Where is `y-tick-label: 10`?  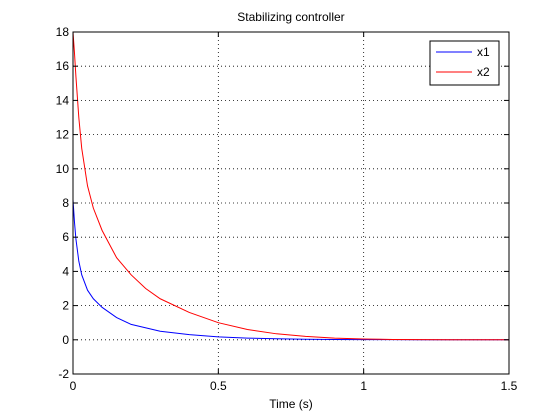 y-tick-label: 10 is located at coordinates (63, 169).